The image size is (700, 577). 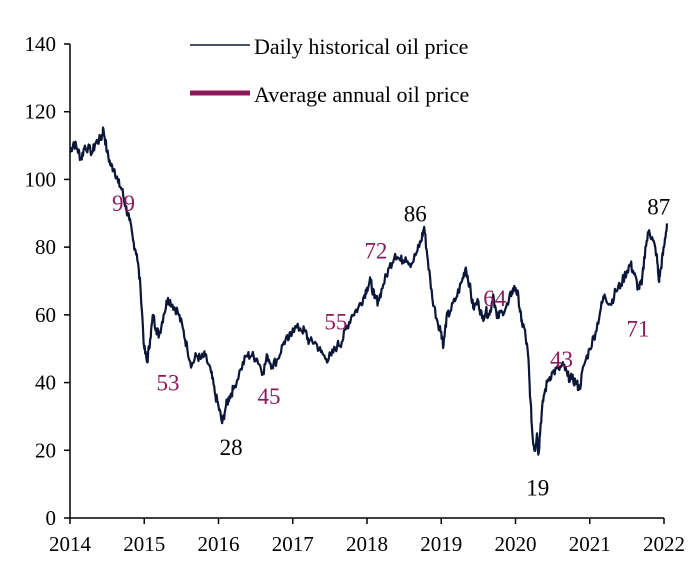 I want to click on y-tick-label: 0, so click(x=51, y=518).